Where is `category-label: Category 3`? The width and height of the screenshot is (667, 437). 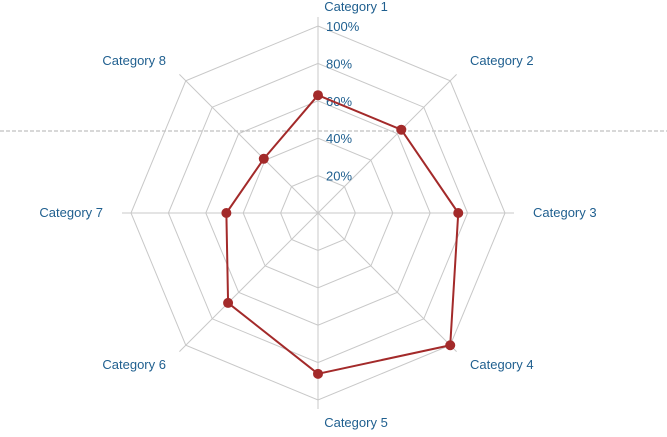 category-label: Category 3 is located at coordinates (565, 212).